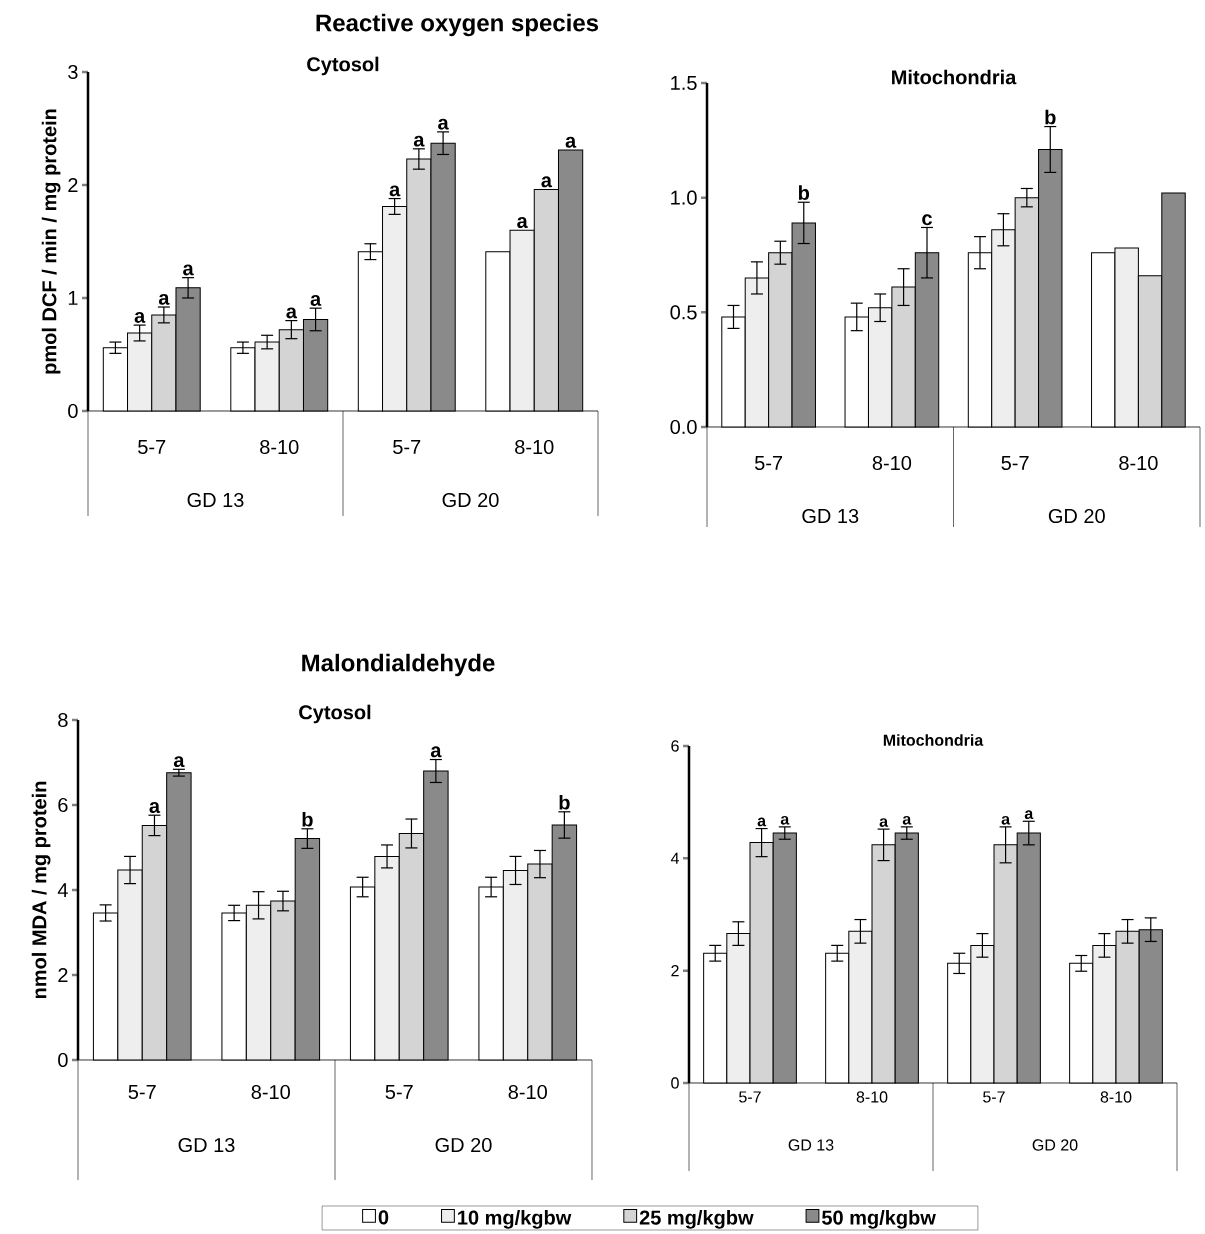 This screenshot has width=1205, height=1234. Describe the element at coordinates (515, 1219) in the screenshot. I see `legend-label: 10 mg/kgbw` at that location.